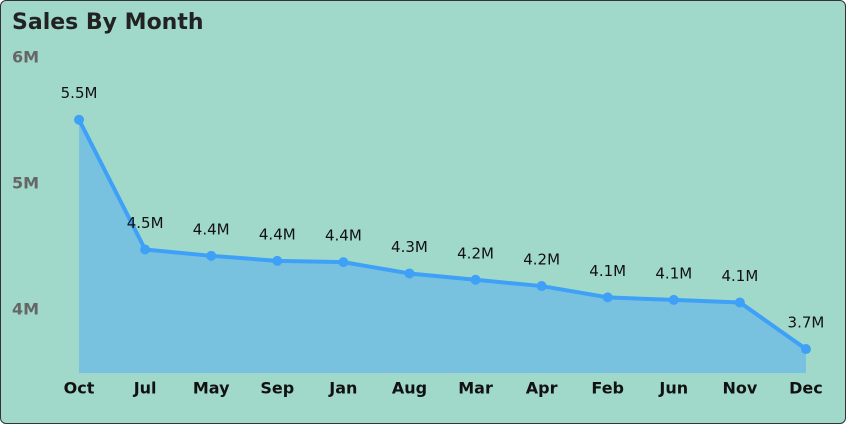 This screenshot has width=848, height=426. I want to click on x-tick-label: Sep, so click(277, 388).